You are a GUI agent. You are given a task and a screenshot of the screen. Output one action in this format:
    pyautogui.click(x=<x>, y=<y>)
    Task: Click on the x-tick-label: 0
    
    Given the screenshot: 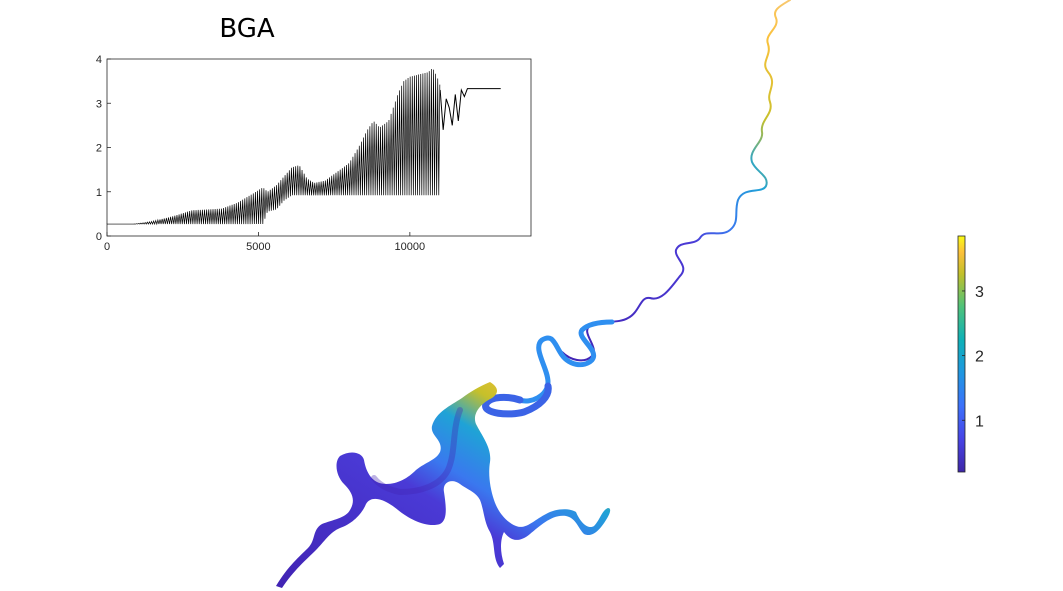 What is the action you would take?
    pyautogui.click(x=107, y=247)
    